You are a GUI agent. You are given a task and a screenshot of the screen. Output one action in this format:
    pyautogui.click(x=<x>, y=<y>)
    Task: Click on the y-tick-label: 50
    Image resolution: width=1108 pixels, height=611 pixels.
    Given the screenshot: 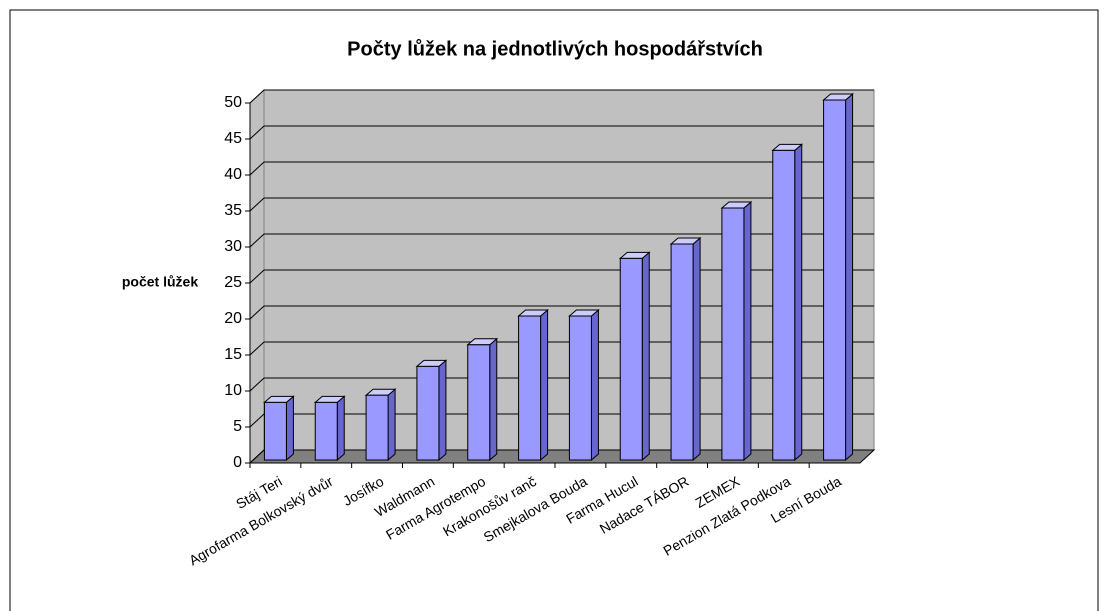 What is the action you would take?
    pyautogui.click(x=233, y=102)
    